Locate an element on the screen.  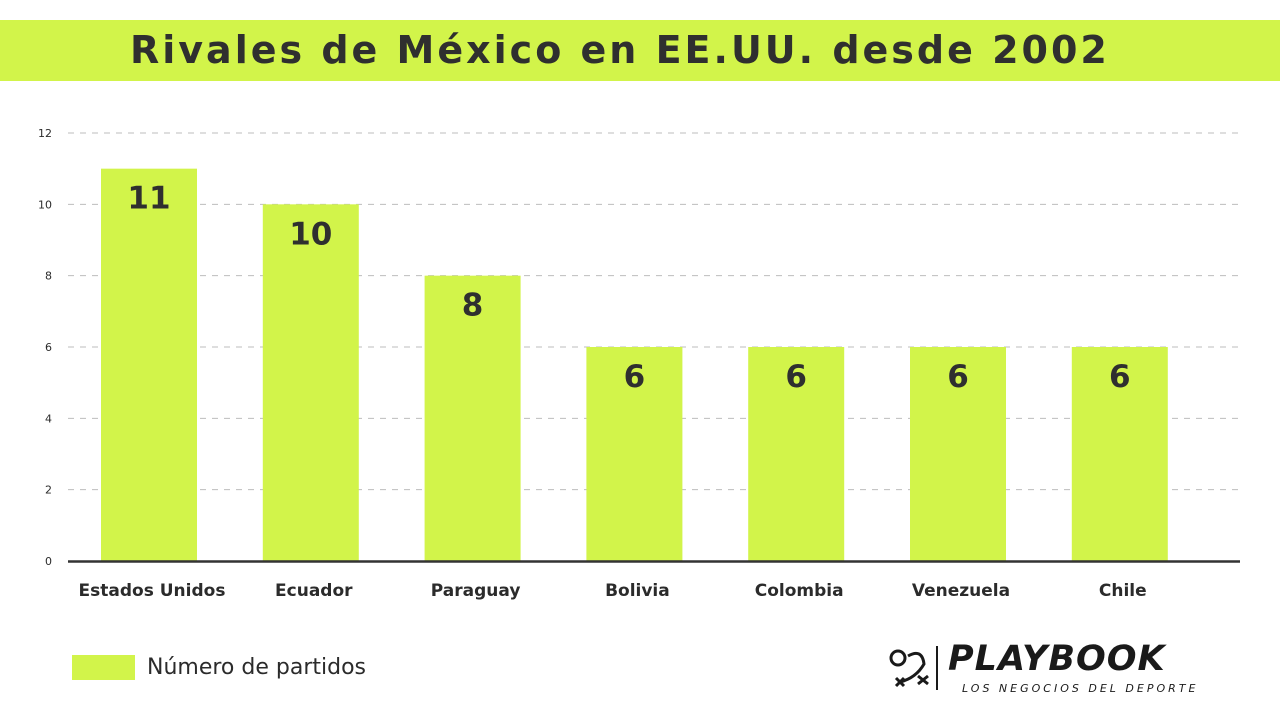
title-band is located at coordinates (640, 50).